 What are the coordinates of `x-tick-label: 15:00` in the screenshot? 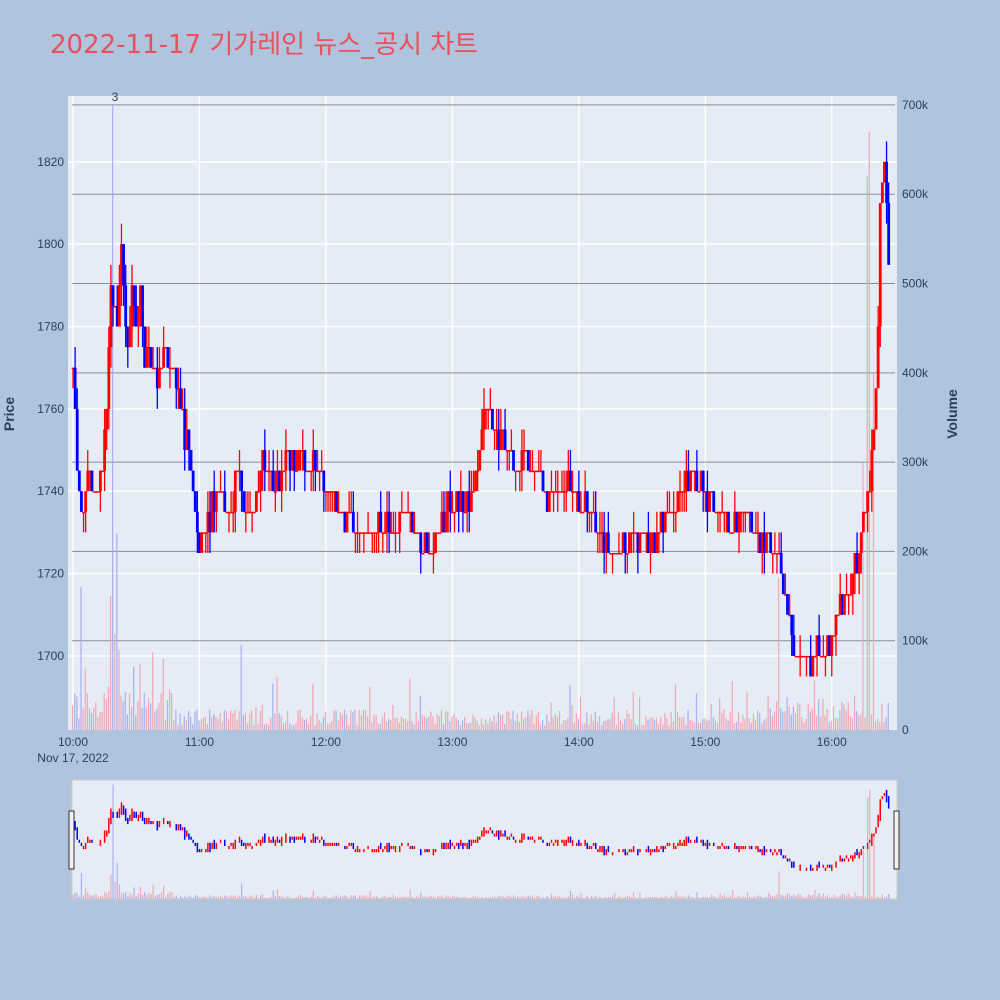 It's located at (705, 742).